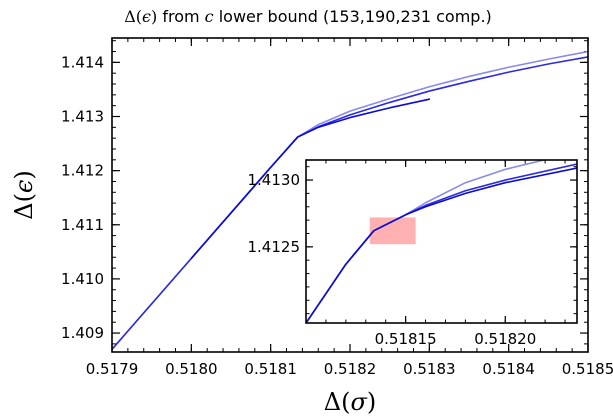  I want to click on title-close: ), so click(154, 16).